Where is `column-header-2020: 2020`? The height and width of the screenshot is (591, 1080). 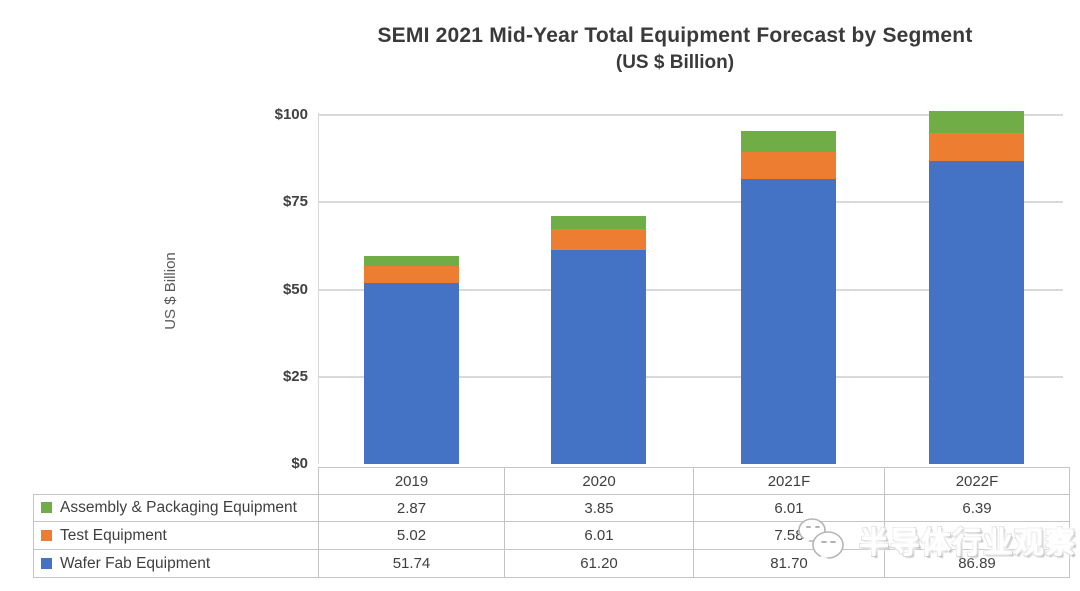 column-header-2020: 2020 is located at coordinates (599, 481).